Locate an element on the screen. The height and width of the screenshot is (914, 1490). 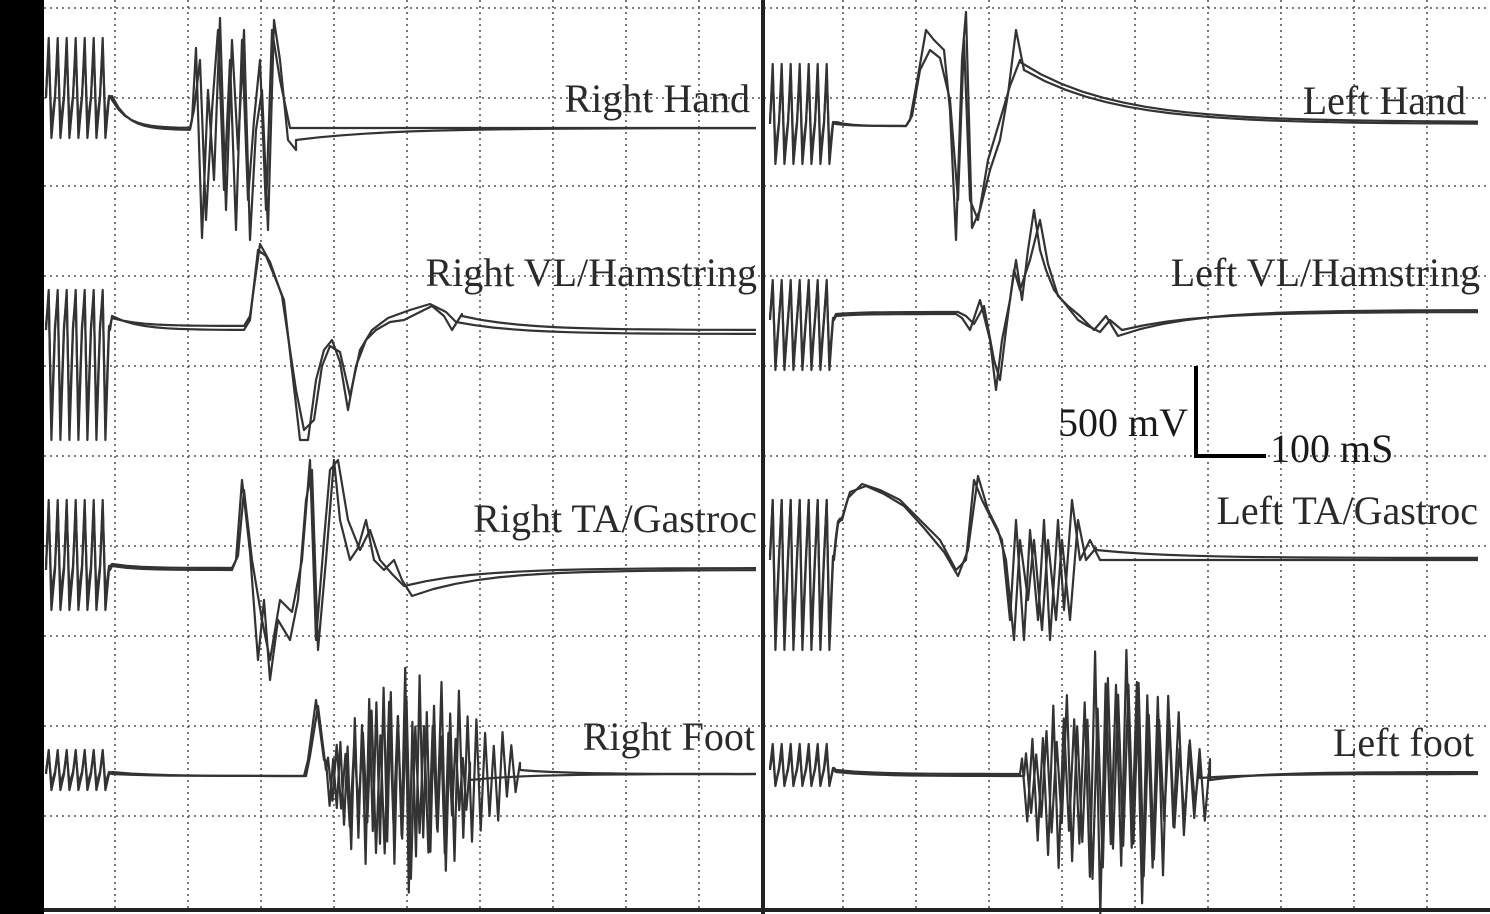
trace-label-right-vl-hamstring: Right VL/Hamstring is located at coordinates (591, 272).